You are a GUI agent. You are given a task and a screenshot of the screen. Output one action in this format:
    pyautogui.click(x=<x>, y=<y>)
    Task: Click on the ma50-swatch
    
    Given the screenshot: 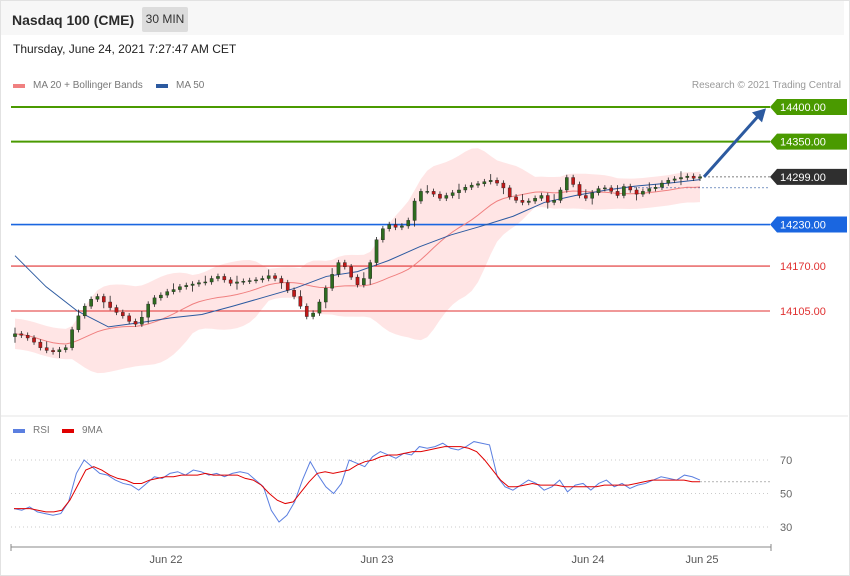 What is the action you would take?
    pyautogui.click(x=162, y=85)
    